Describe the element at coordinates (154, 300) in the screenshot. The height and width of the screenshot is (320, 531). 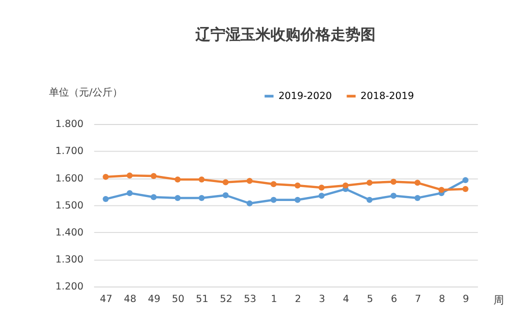
I see `x-tick-label: 49` at that location.